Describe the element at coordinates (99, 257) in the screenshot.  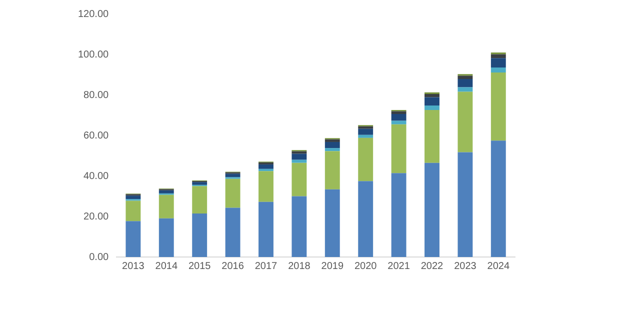
I see `y-tick-label: 0.00` at that location.